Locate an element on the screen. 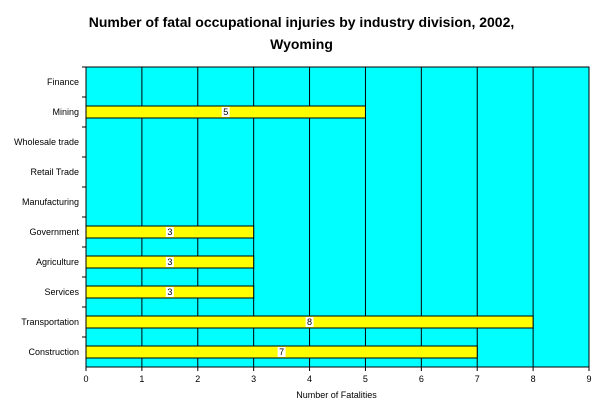 This screenshot has height=413, width=603. x-tick-label-1: 1 is located at coordinates (141, 379).